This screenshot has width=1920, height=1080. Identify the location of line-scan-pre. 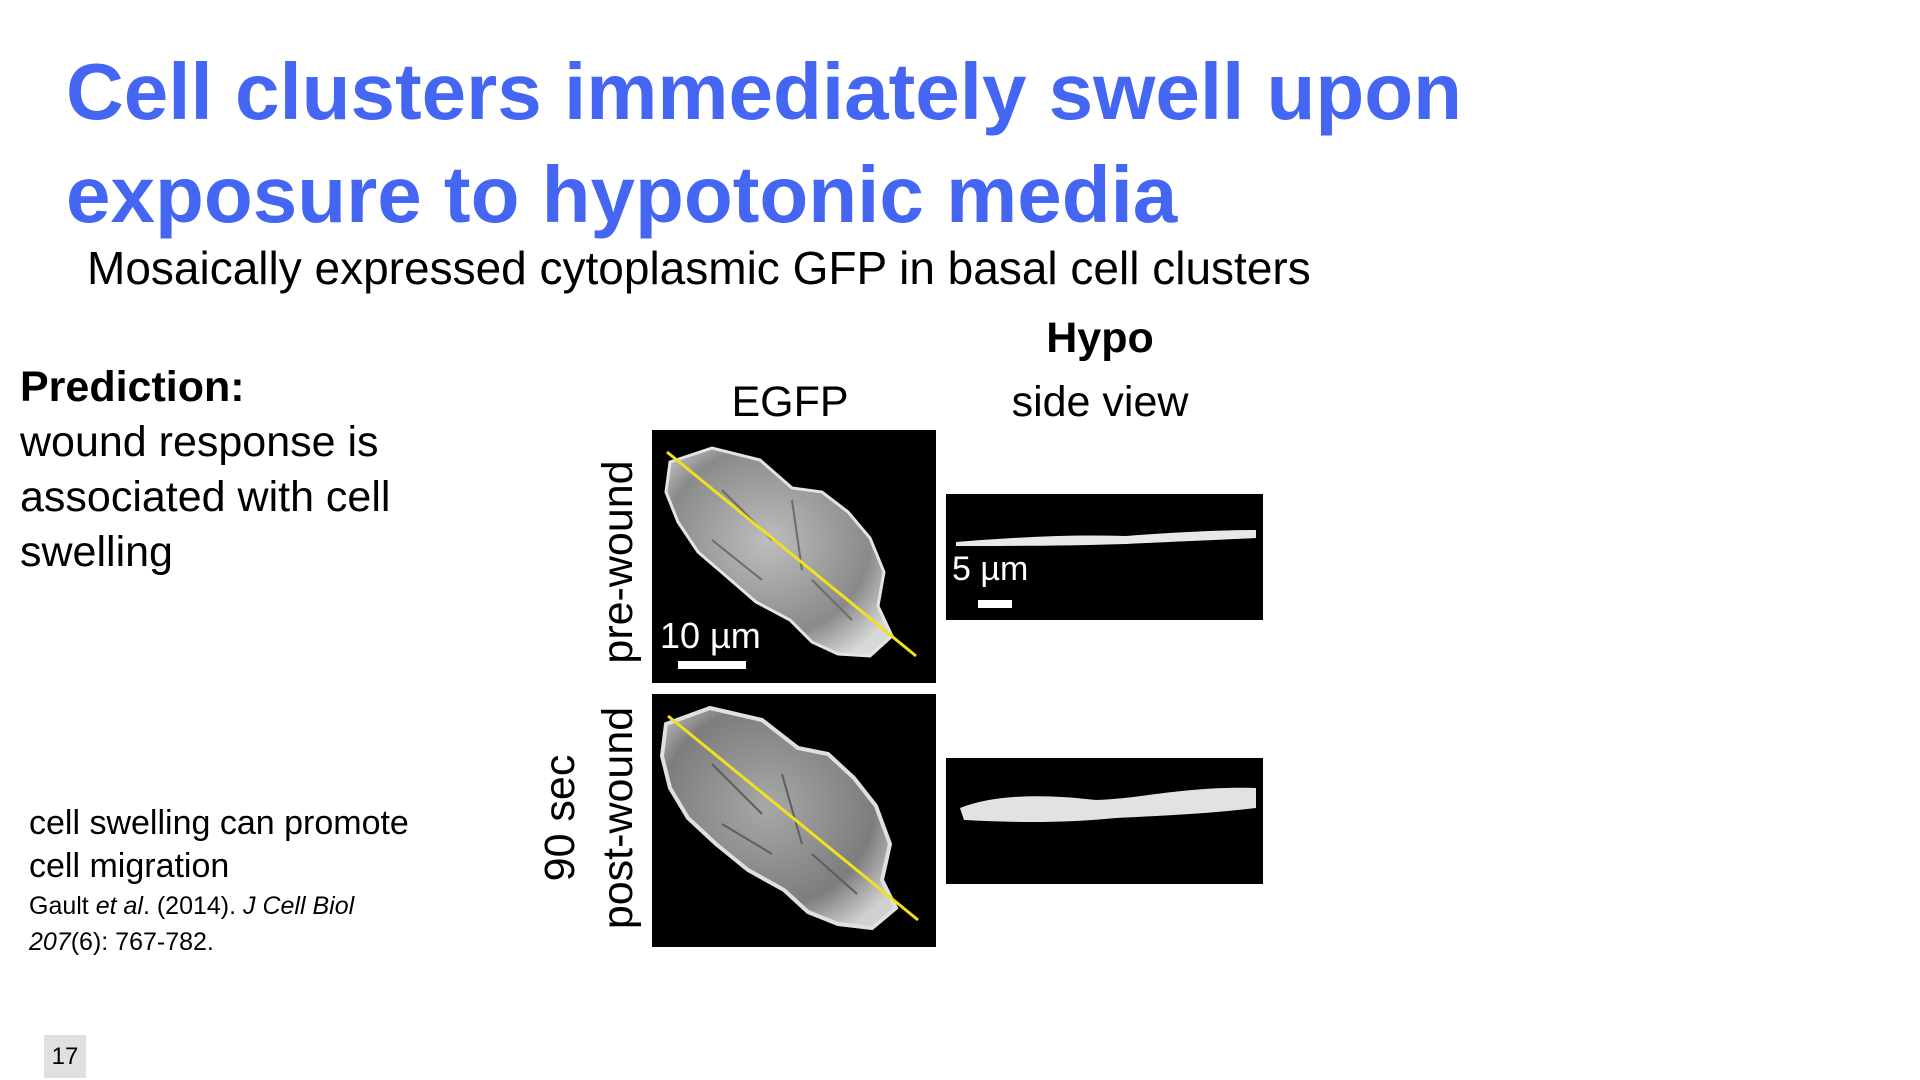
(791, 554).